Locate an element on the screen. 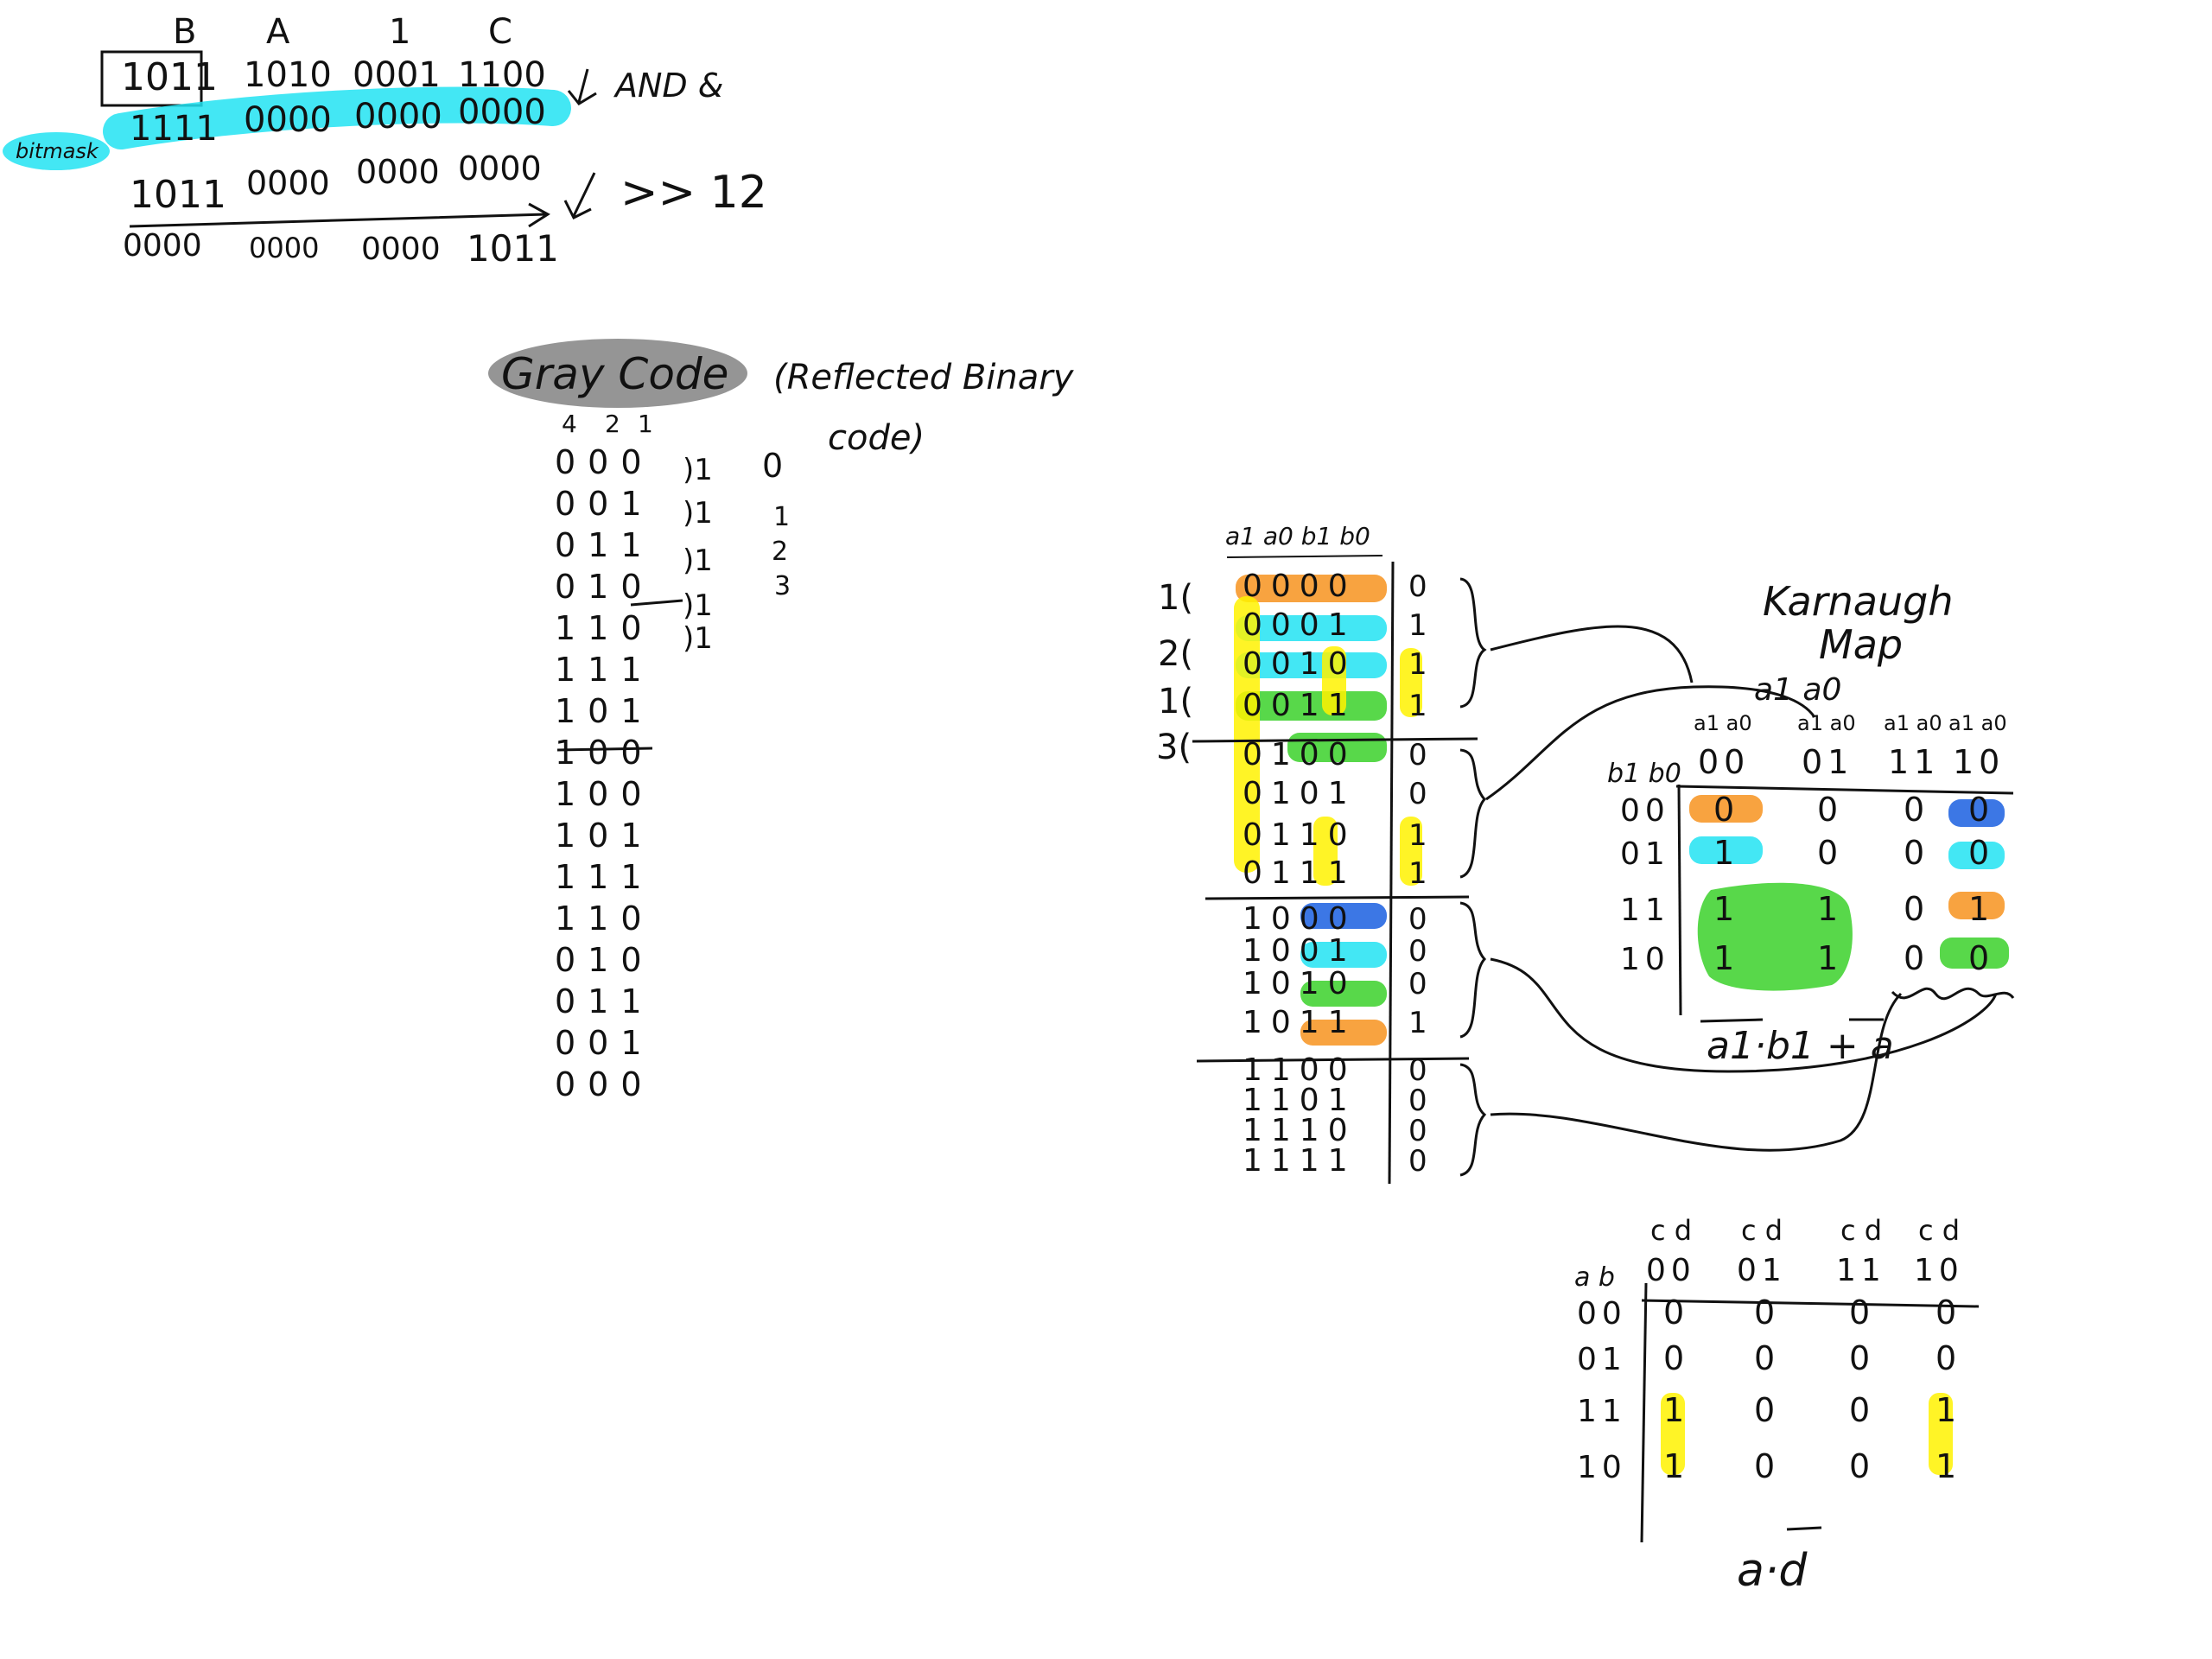 The image size is (2212, 1659). mask-group-3: 0000 is located at coordinates (398, 117).